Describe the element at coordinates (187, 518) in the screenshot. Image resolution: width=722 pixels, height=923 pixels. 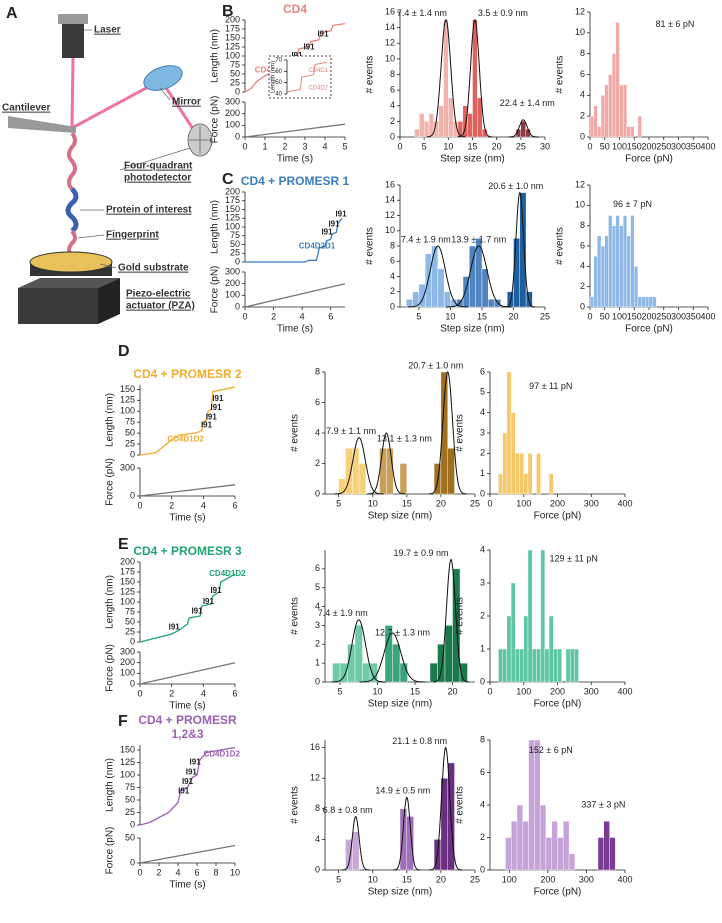
I see `x-axis-label: Time (s)` at that location.